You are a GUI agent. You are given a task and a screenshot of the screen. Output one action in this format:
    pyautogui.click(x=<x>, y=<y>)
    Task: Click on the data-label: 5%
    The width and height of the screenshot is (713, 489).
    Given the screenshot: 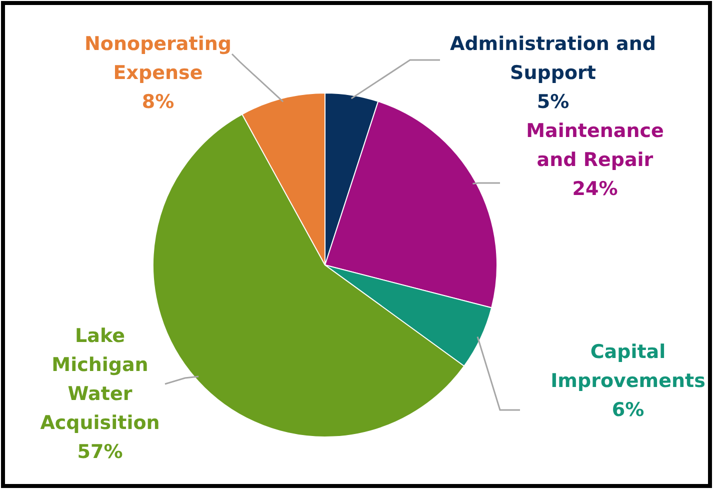 What is the action you would take?
    pyautogui.click(x=553, y=102)
    